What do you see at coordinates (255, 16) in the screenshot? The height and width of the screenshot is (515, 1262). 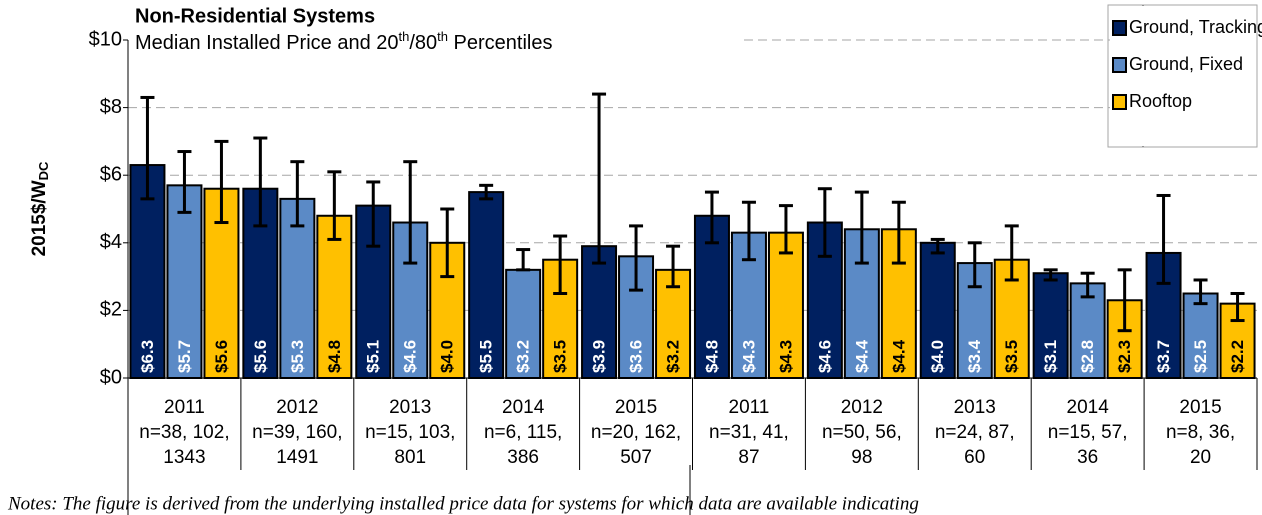 I see `chart-title: Non-Residential Systems` at bounding box center [255, 16].